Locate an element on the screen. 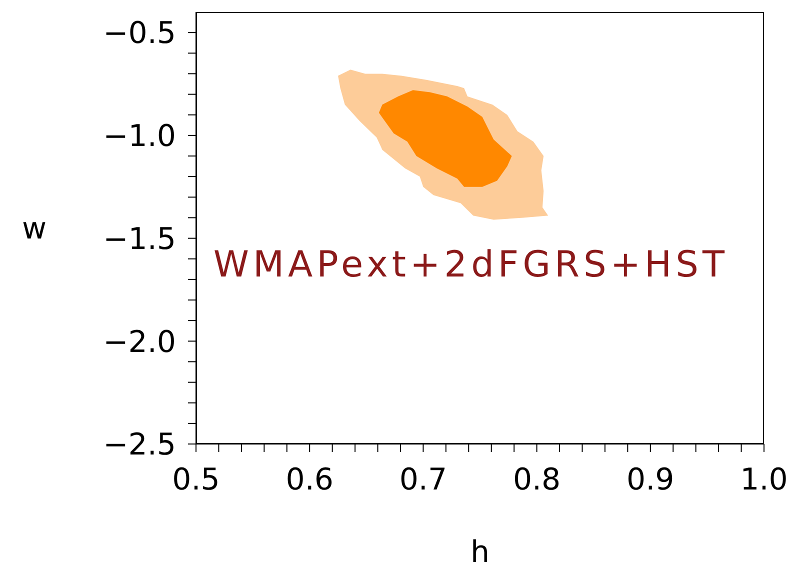 The height and width of the screenshot is (578, 812). x-tick-label: 1.0 is located at coordinates (764, 480).